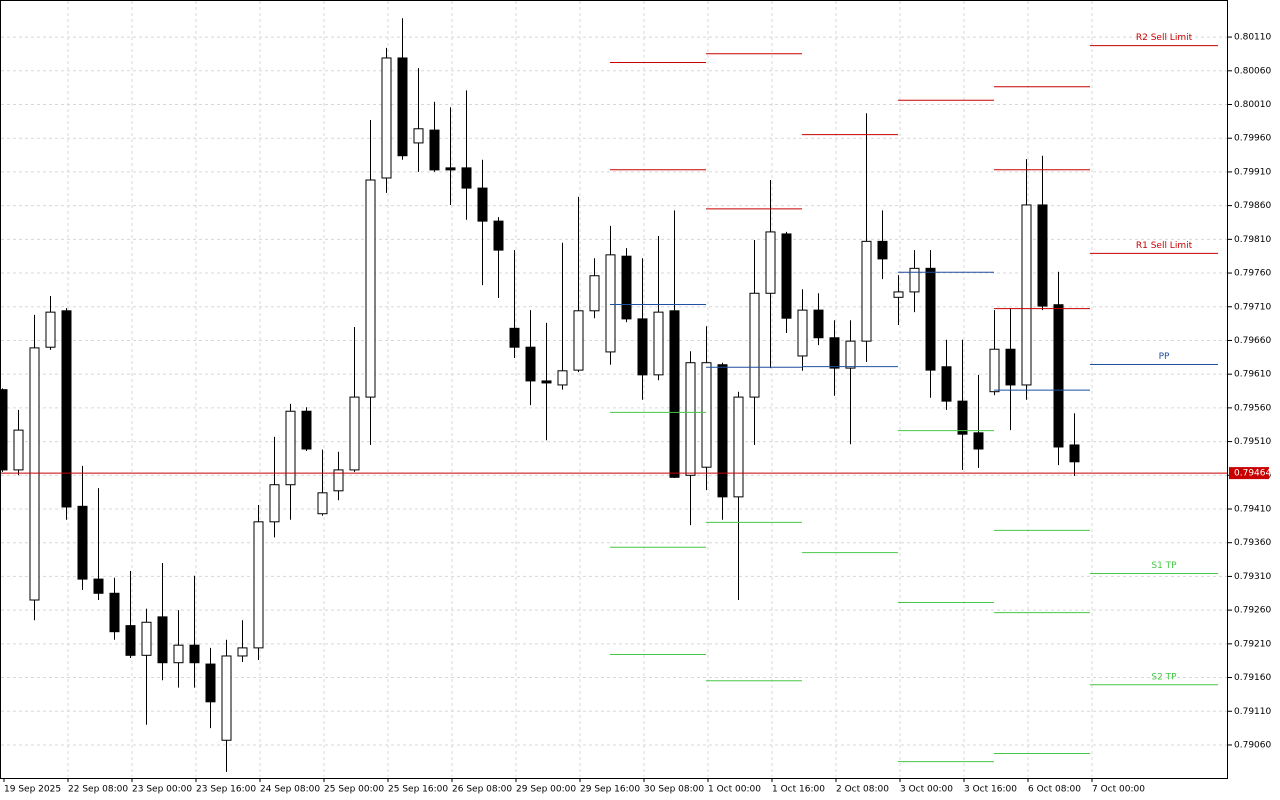 The width and height of the screenshot is (1280, 800). Describe the element at coordinates (734, 790) in the screenshot. I see `x-tick-label: 1 Oct 00:00` at that location.